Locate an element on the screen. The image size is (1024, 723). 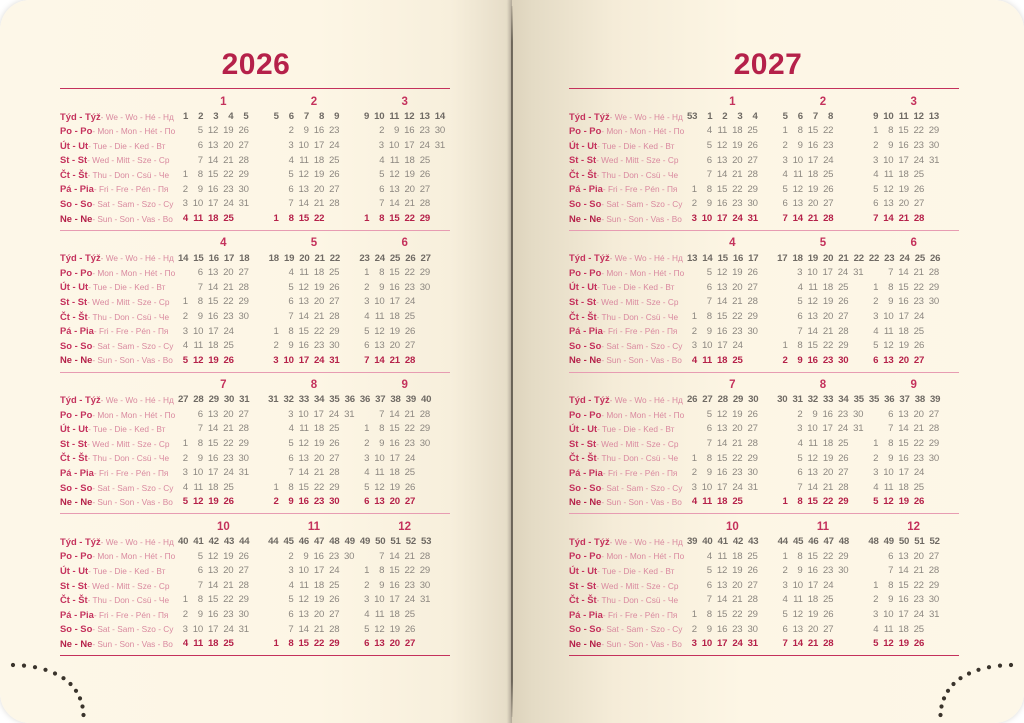
date-cell: 44 is located at coordinates (244, 542).